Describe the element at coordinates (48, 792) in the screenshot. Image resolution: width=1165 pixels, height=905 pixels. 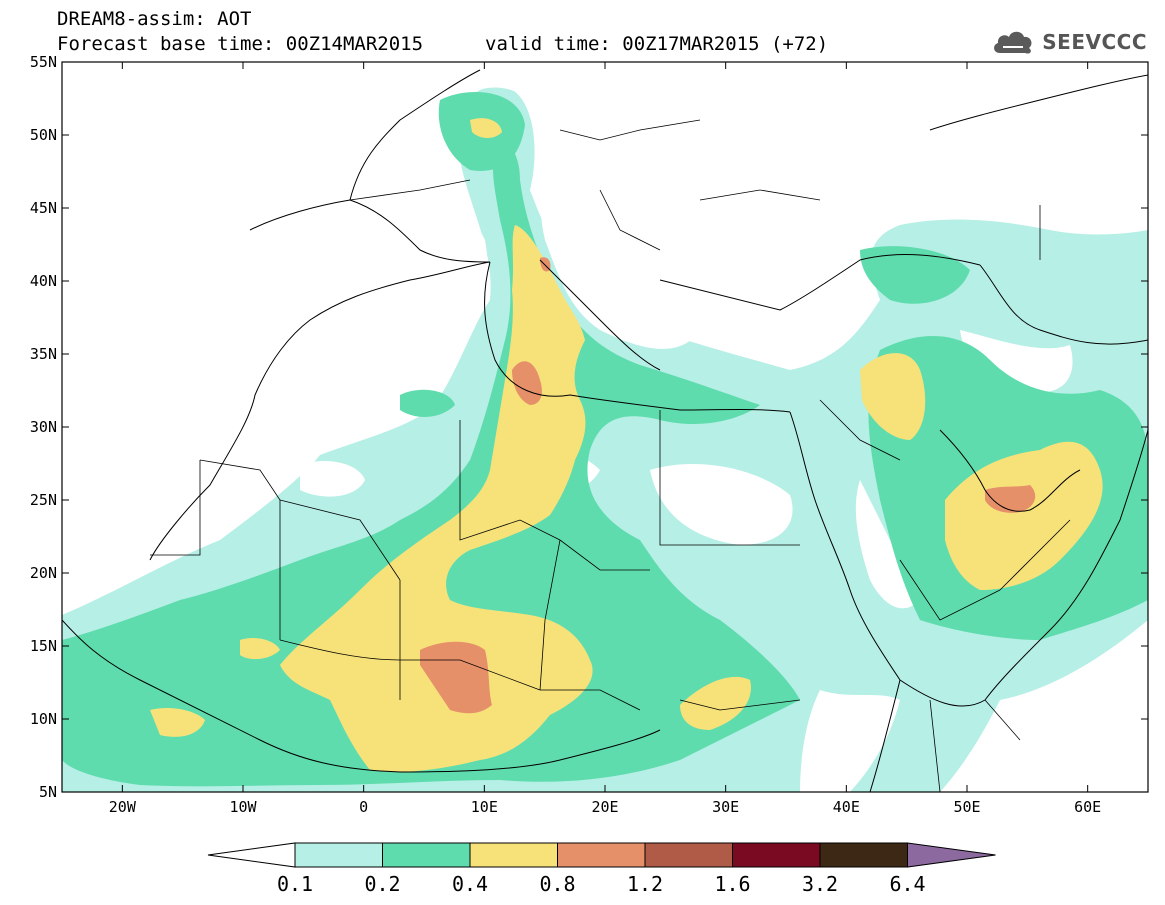
I see `lat-tick-label: 5N` at that location.